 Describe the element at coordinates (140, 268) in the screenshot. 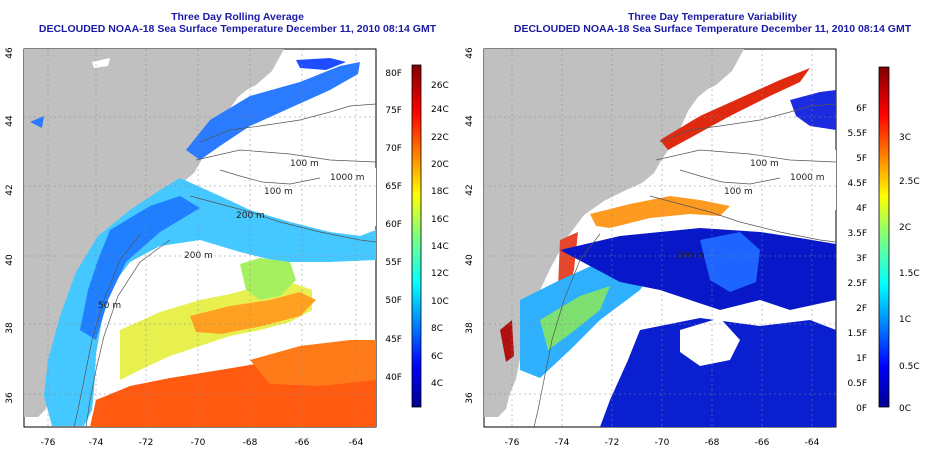

I see `left-shelf-coldest` at that location.